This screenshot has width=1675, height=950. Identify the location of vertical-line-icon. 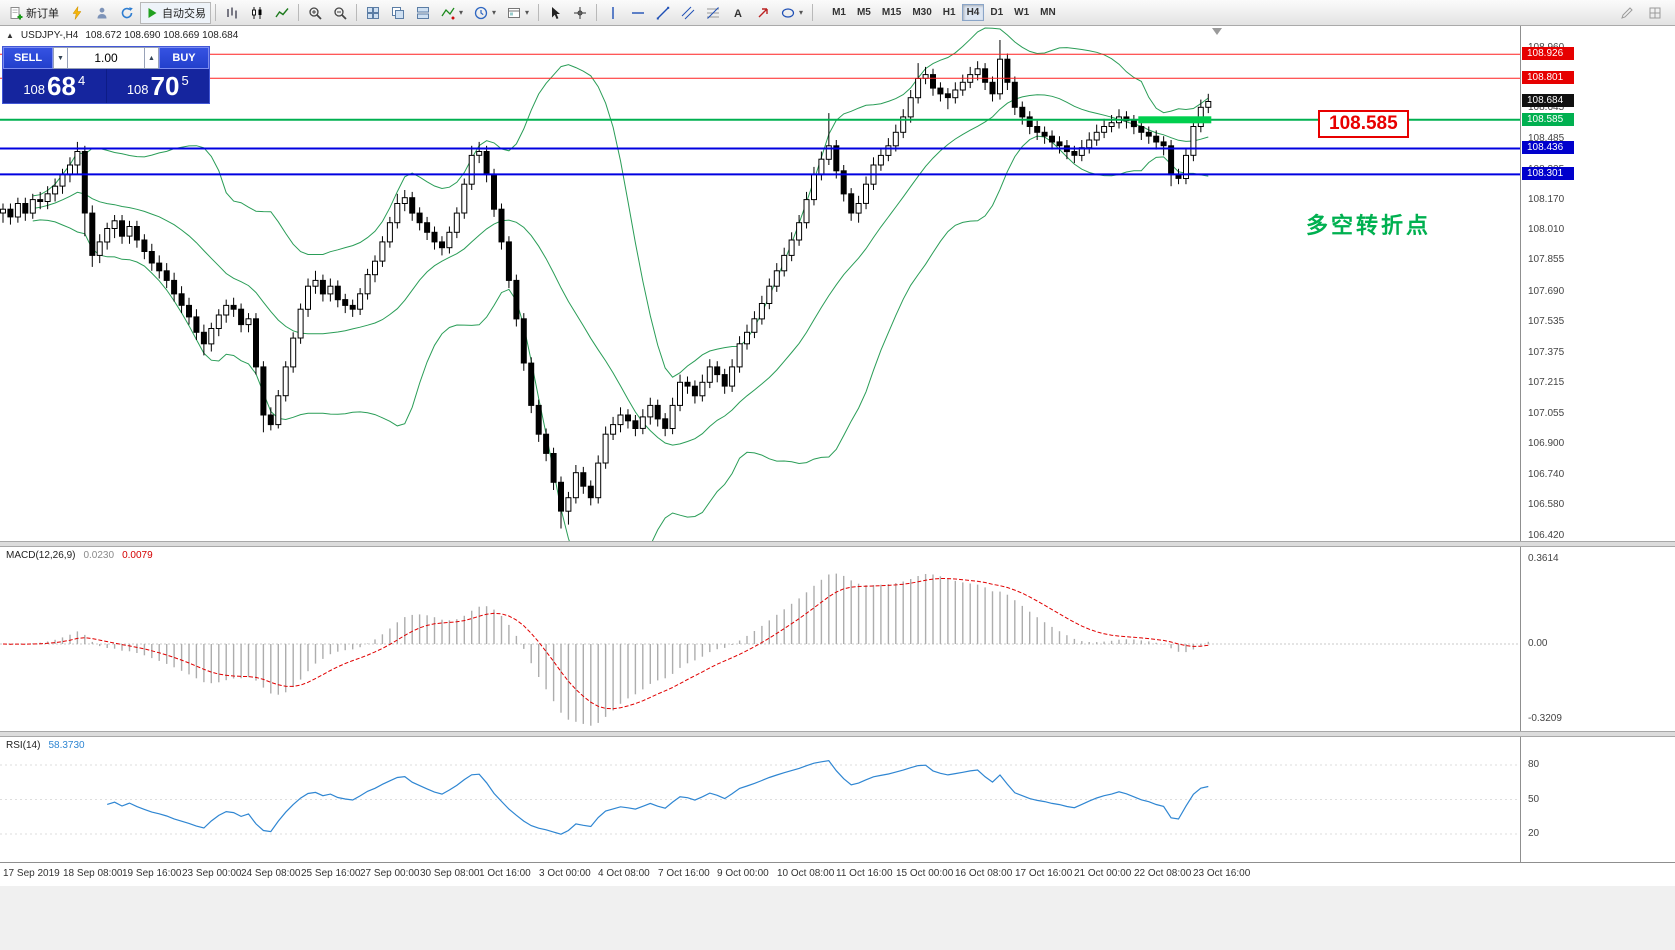
(613, 12).